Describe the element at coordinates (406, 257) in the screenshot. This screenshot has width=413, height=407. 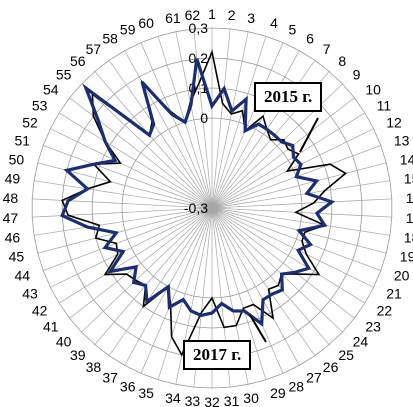
I see `category-label: 19` at that location.